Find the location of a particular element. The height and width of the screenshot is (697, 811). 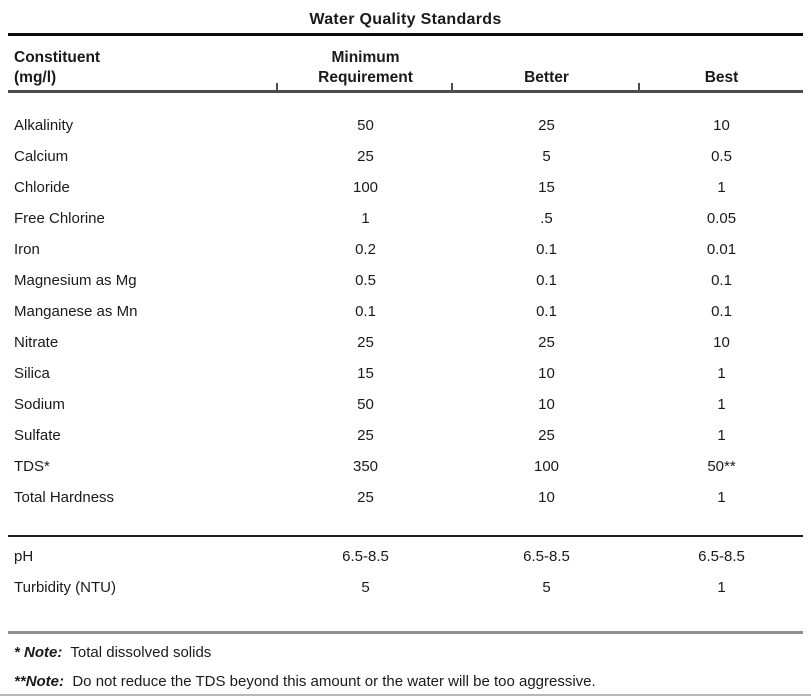

table-row: Iron 0.2 0.1 0.01 is located at coordinates (405, 249).